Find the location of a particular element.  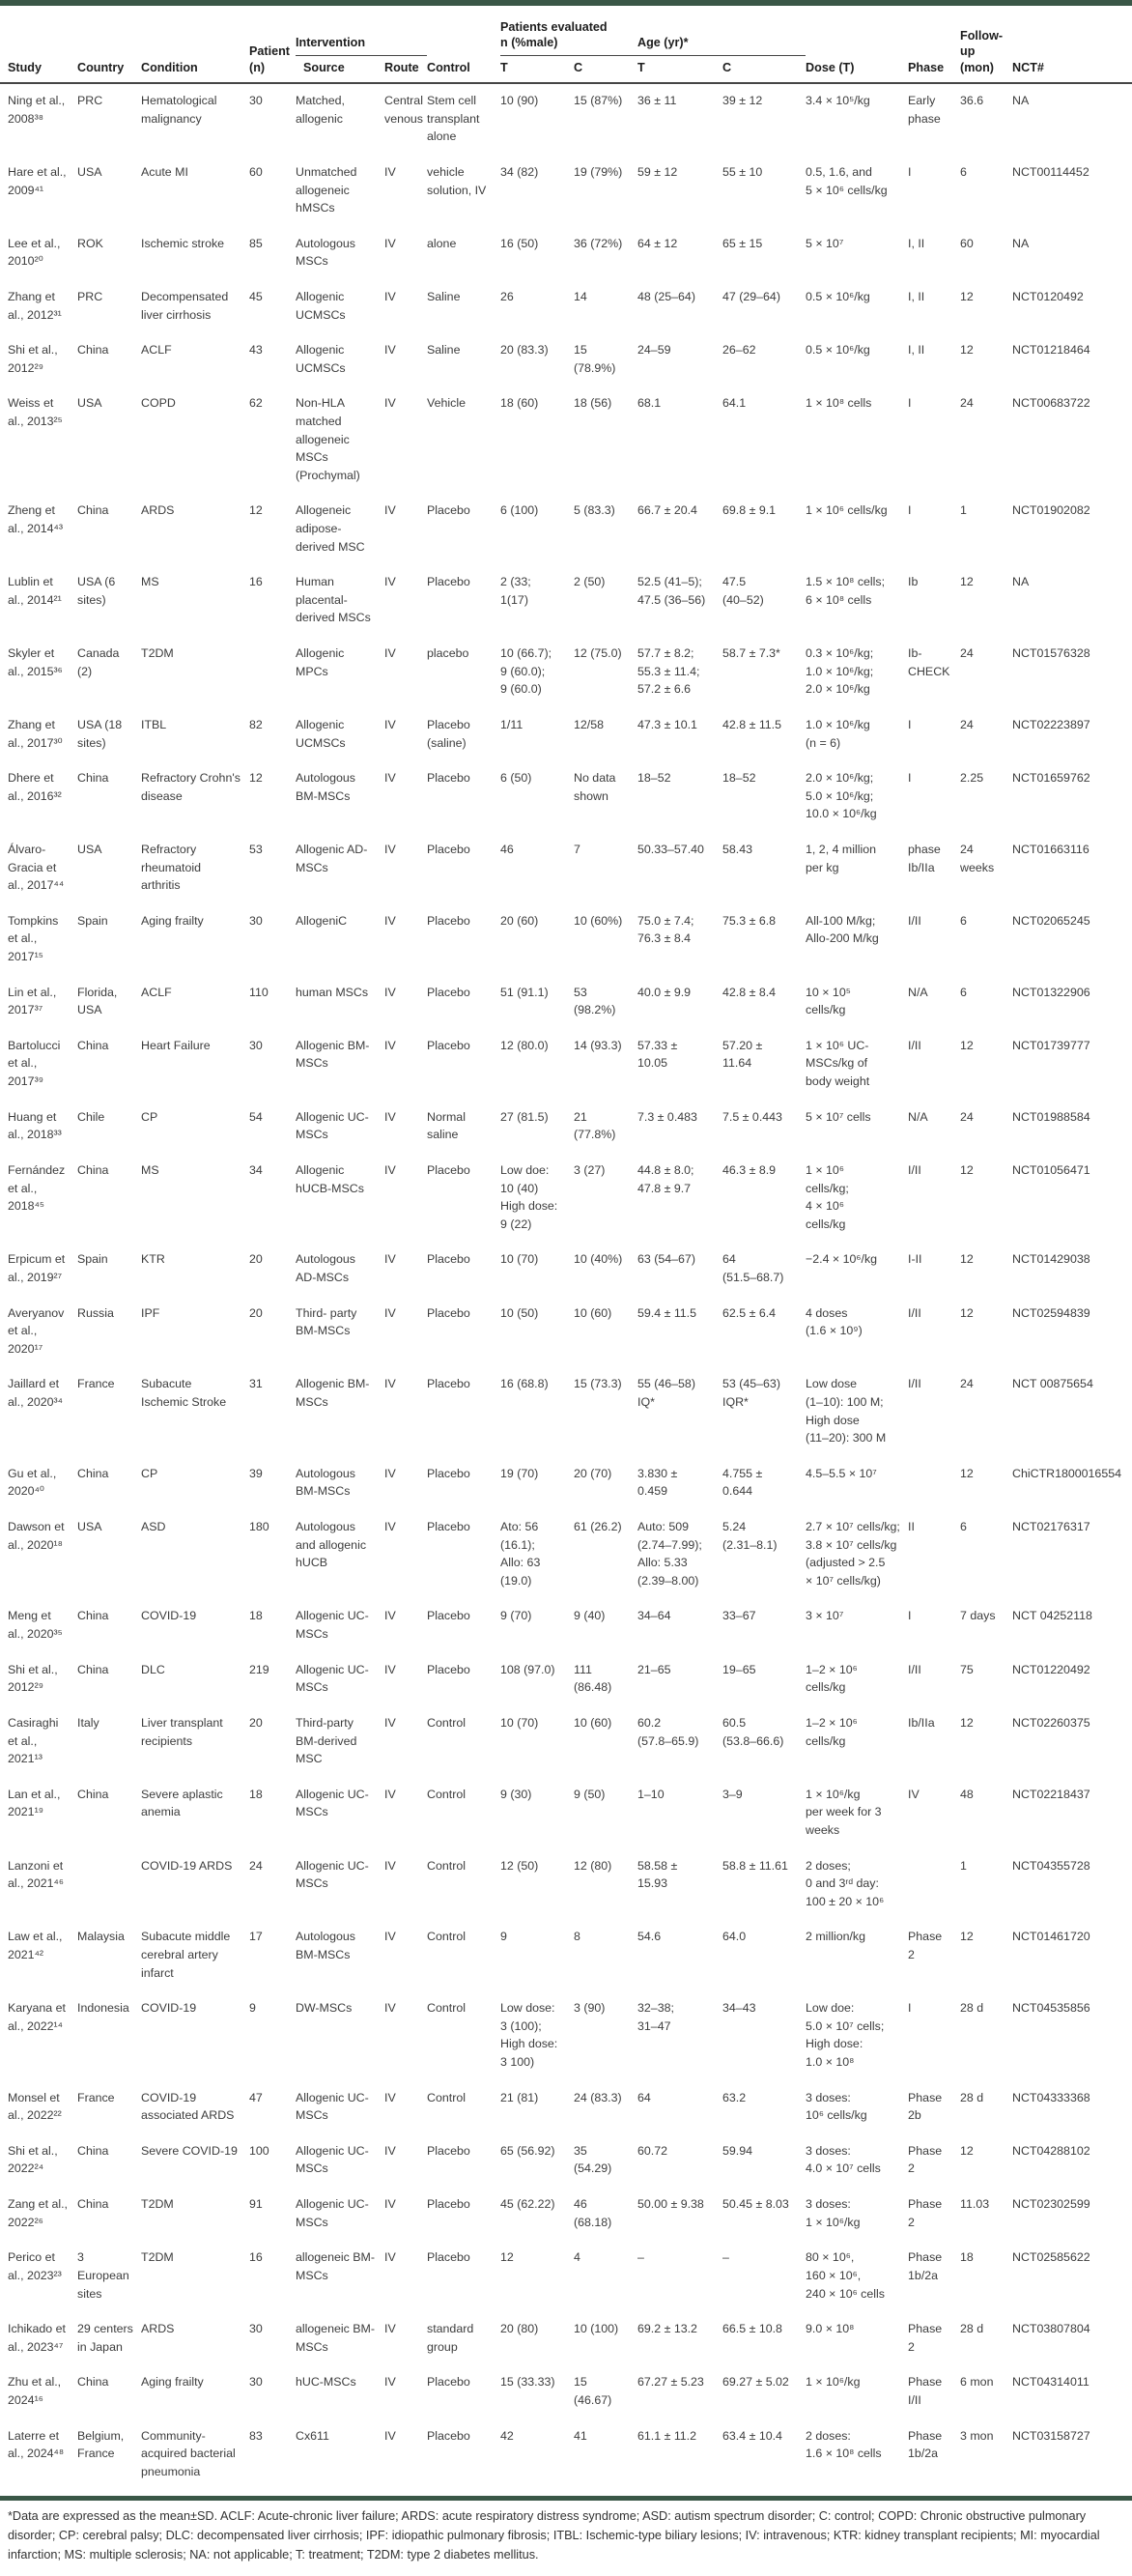

cell-country: USA is located at coordinates (89, 404).